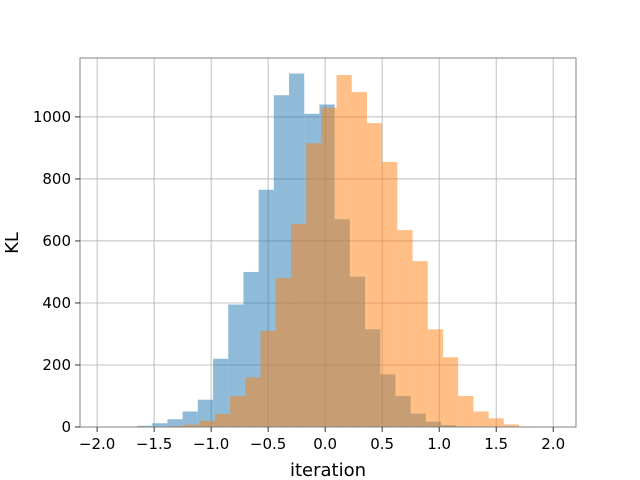 This screenshot has height=480, width=640. I want to click on x-tick-label: −1.5, so click(154, 444).